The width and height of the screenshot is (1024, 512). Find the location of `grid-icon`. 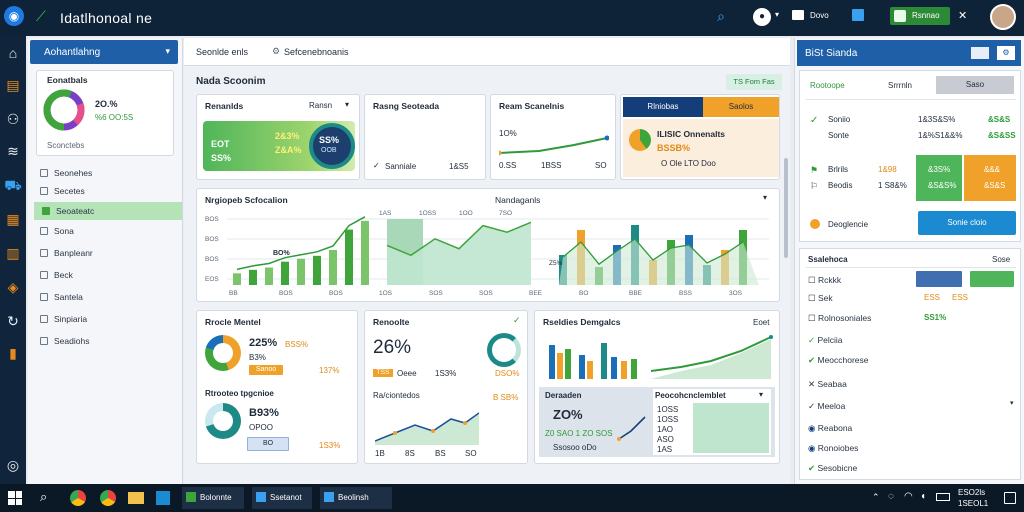

grid-icon is located at coordinates (858, 15).